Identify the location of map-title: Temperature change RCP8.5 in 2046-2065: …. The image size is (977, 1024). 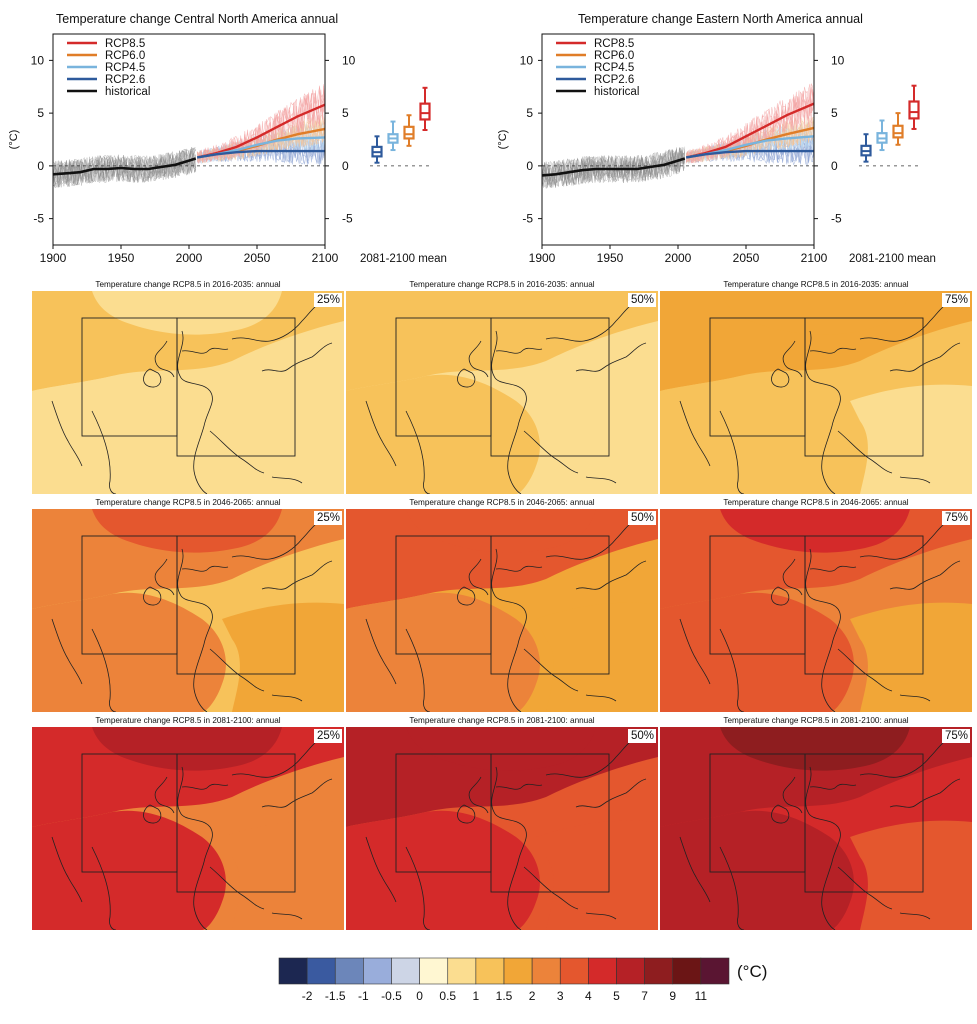
(188, 502).